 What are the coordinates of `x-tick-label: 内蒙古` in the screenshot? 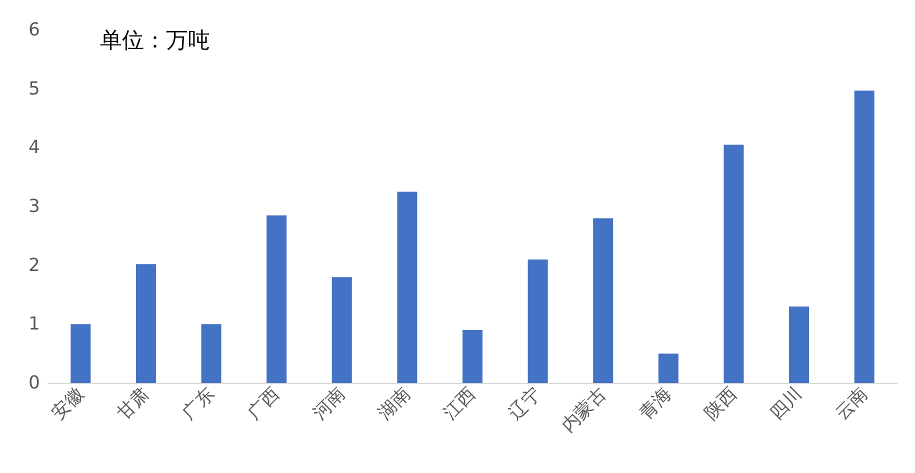 It's located at (584, 410).